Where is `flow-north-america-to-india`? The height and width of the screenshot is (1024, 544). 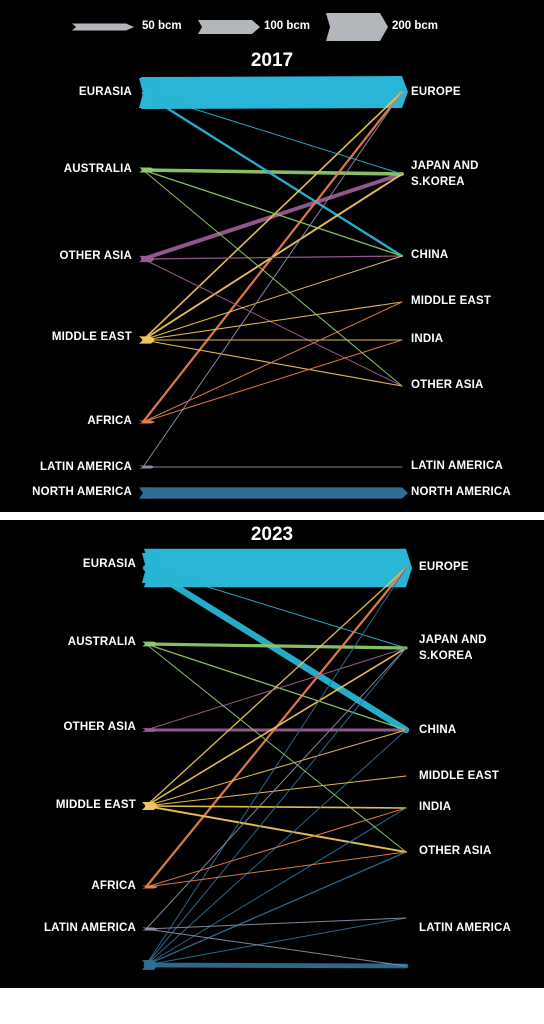
flow-north-america-to-india is located at coordinates (276, 886).